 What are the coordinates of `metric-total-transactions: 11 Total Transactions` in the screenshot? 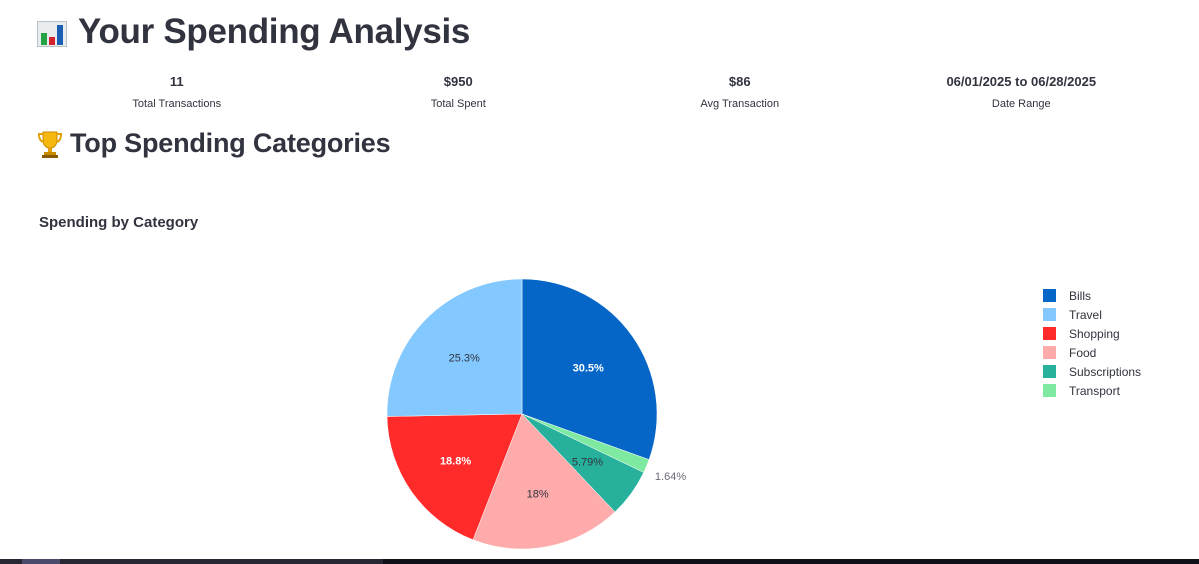 It's located at (177, 92).